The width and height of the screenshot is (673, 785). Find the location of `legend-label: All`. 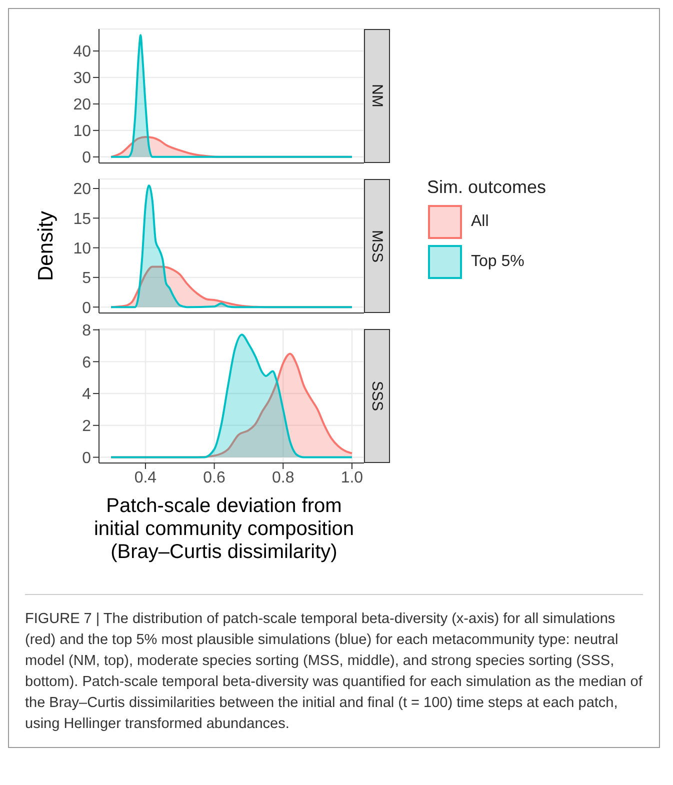

legend-label: All is located at coordinates (480, 222).